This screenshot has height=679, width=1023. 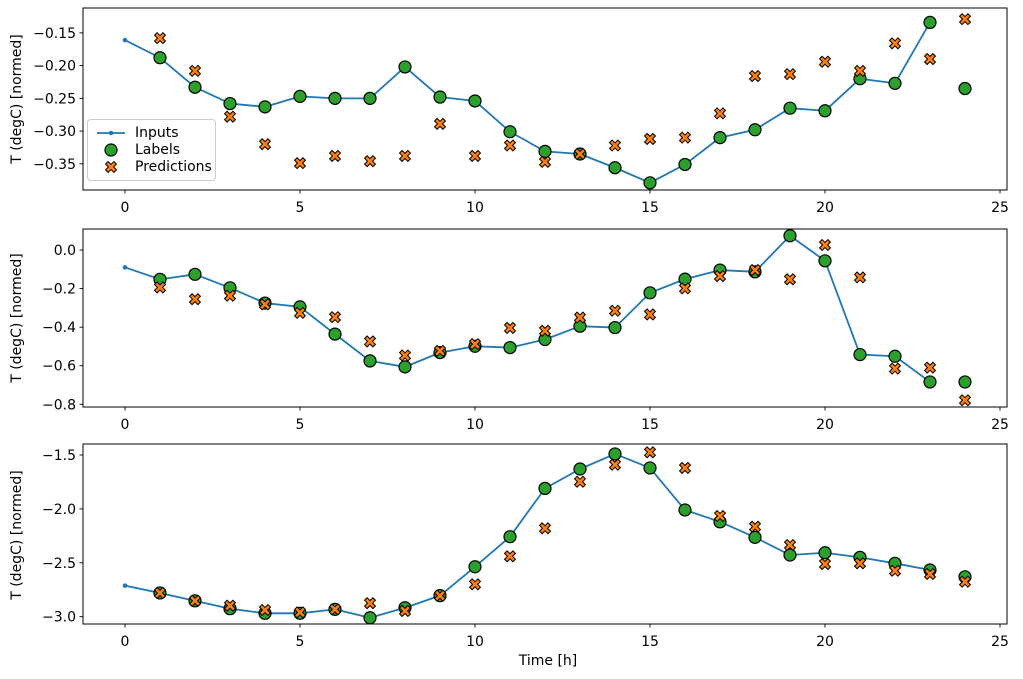 I want to click on y-tick-label: −0.8, so click(x=59, y=405).